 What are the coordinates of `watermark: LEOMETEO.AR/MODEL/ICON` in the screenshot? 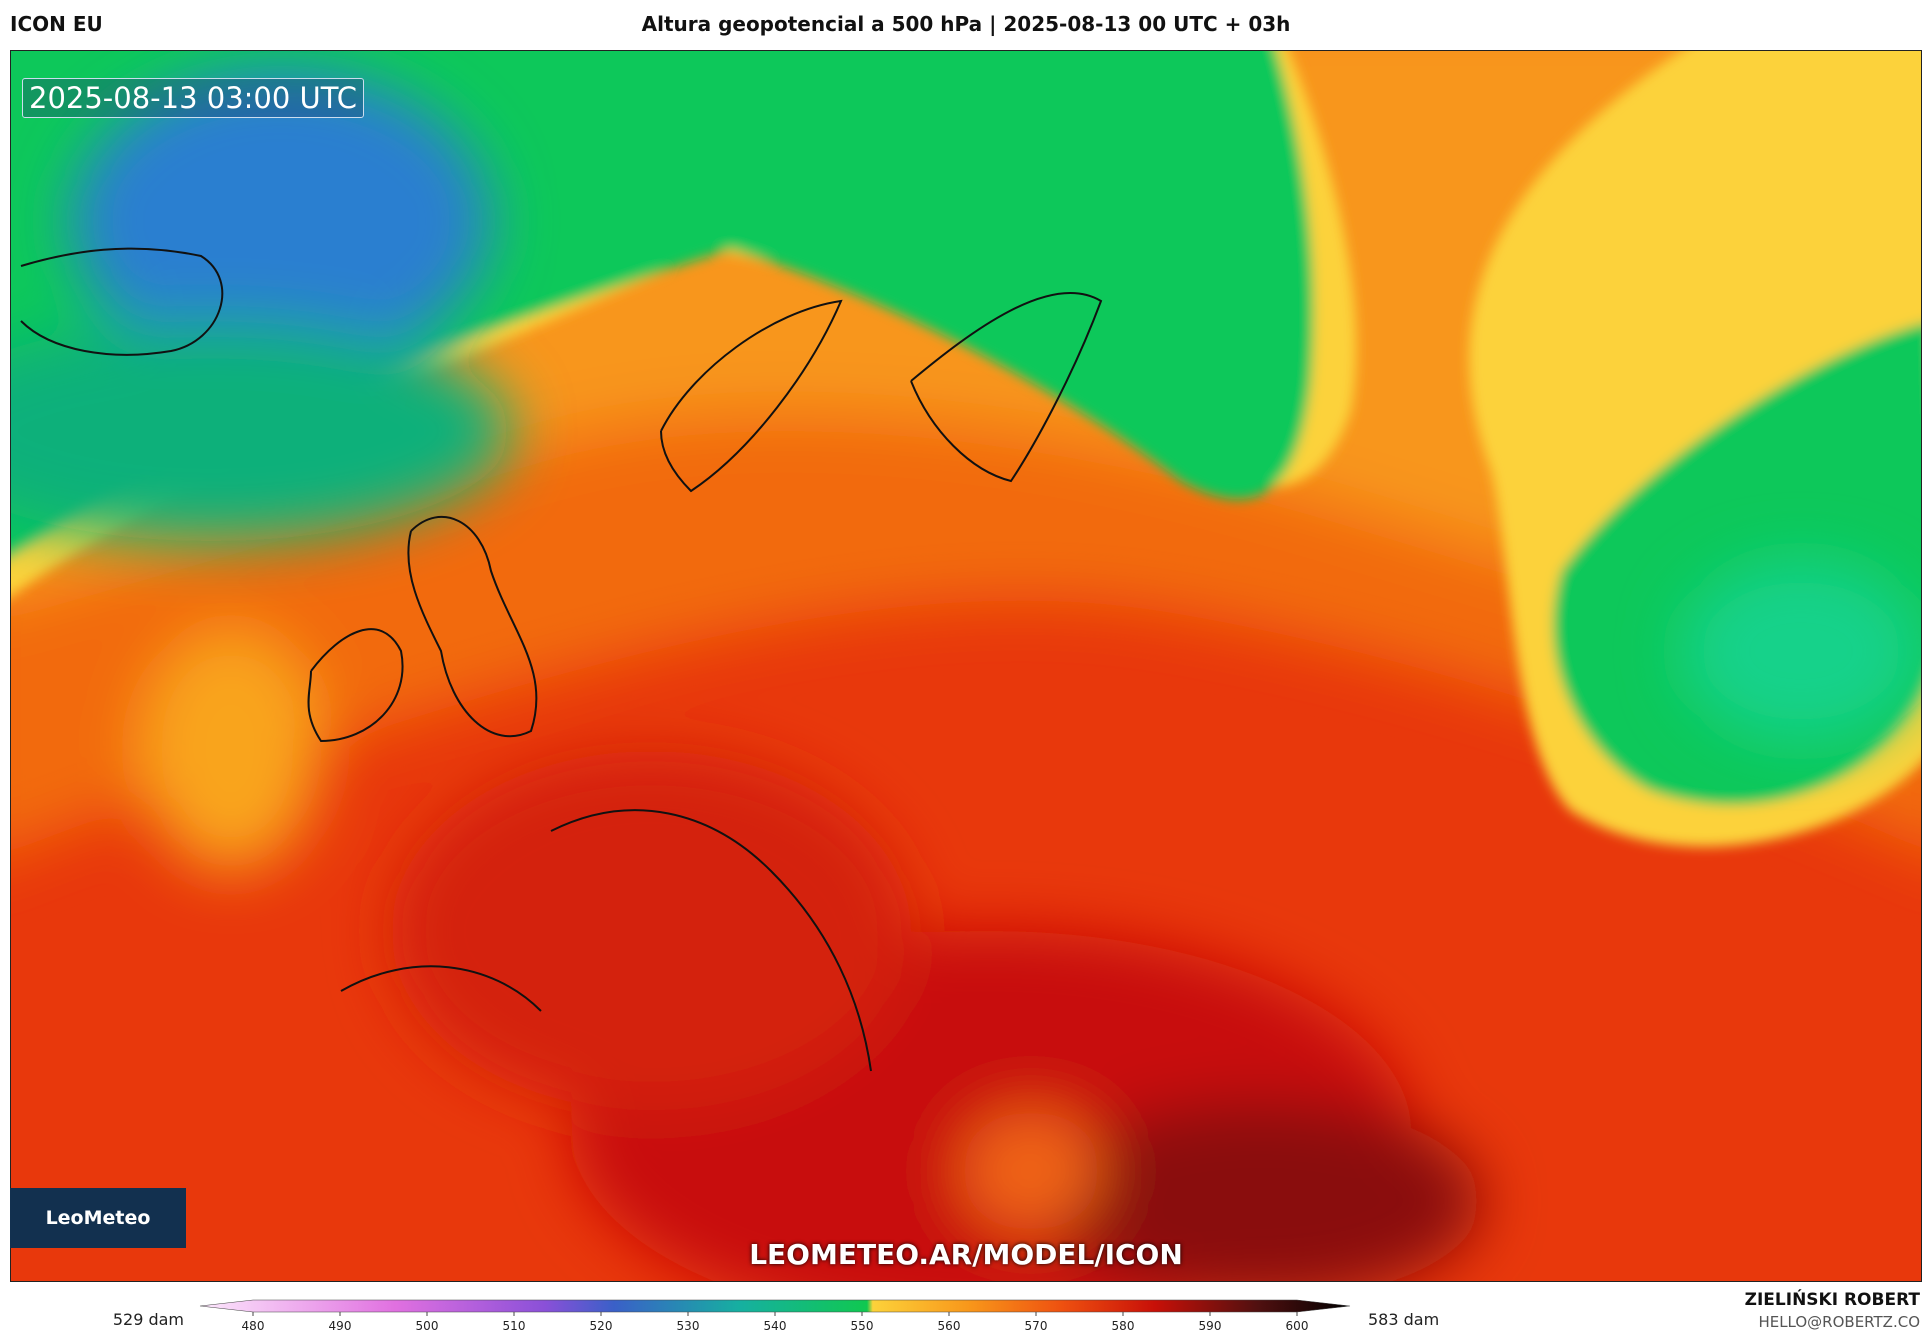 It's located at (966, 1254).